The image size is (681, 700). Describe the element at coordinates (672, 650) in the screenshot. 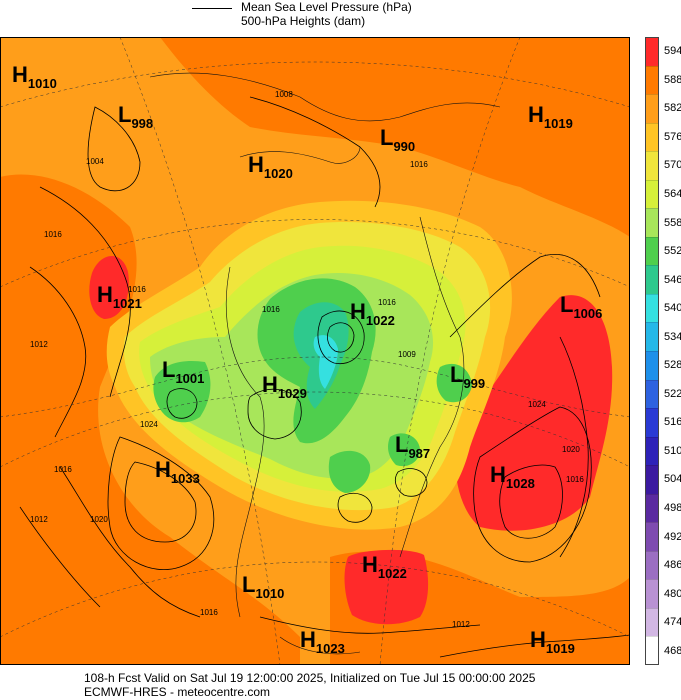

I see `colorbar-label: 468` at that location.